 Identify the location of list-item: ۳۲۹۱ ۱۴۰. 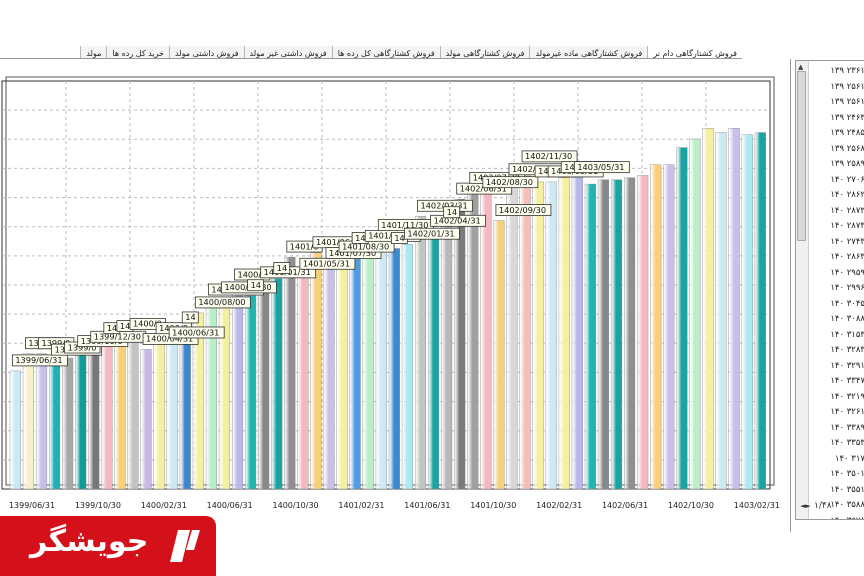
(847, 365).